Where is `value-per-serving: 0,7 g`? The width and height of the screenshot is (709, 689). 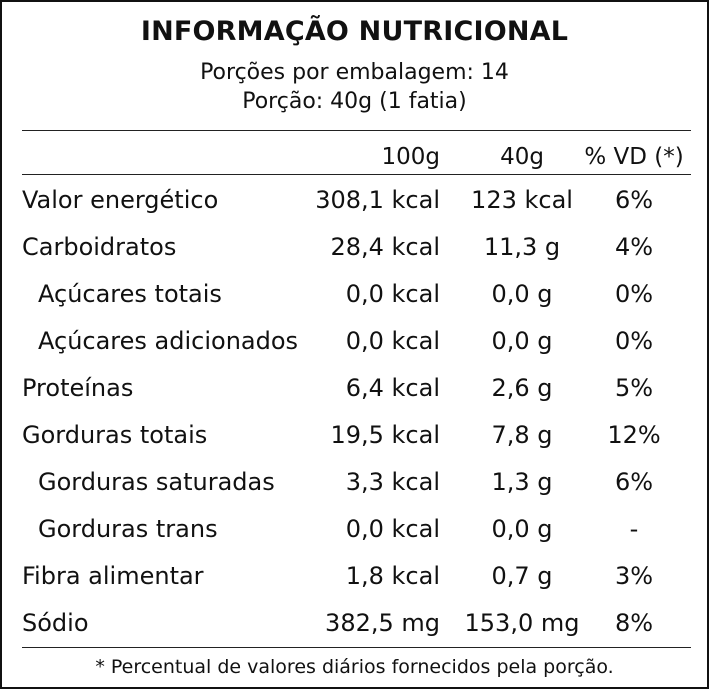
value-per-serving: 0,7 g is located at coordinates (522, 576).